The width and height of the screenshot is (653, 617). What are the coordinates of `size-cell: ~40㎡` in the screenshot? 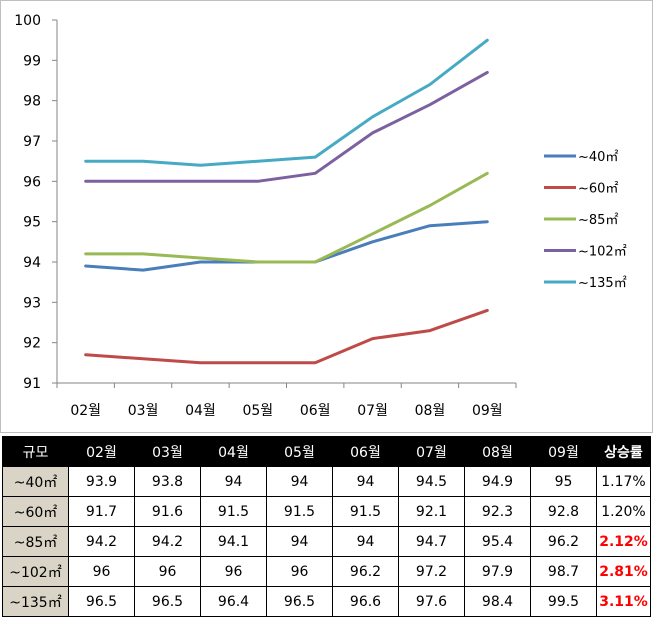 It's located at (35, 481).